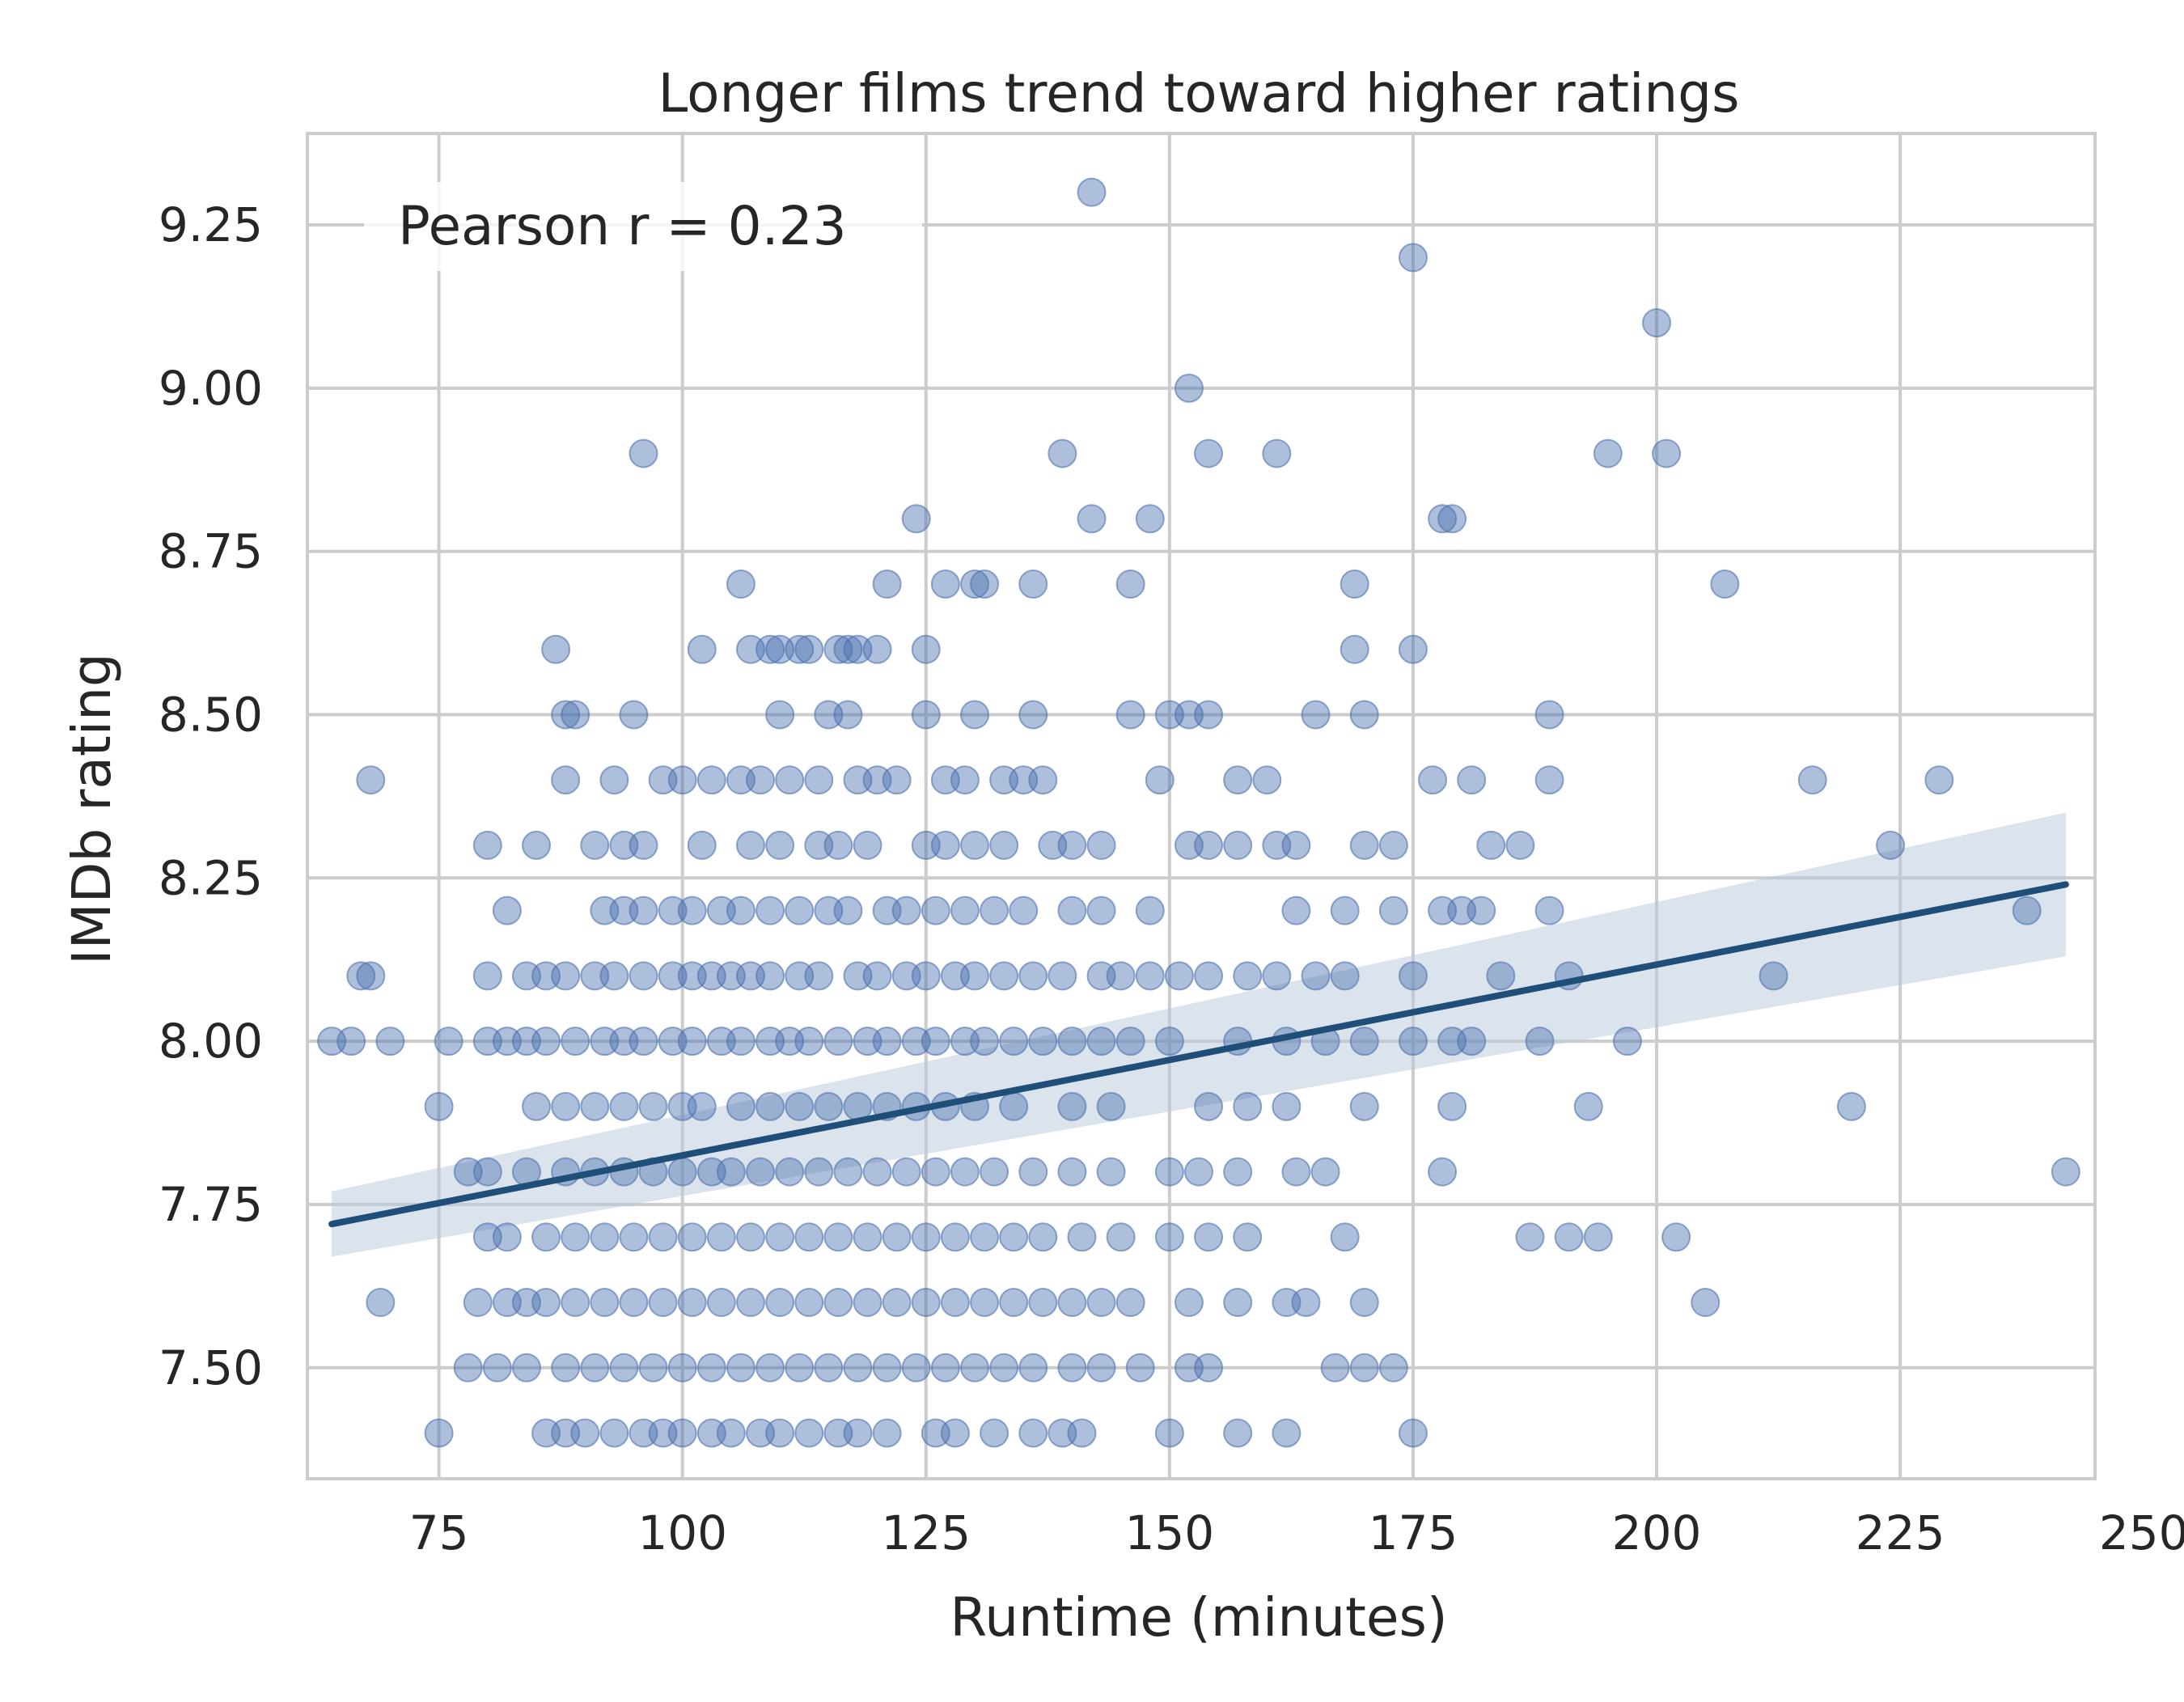  What do you see at coordinates (211, 714) in the screenshot?
I see `y-tick-label: 8.50` at bounding box center [211, 714].